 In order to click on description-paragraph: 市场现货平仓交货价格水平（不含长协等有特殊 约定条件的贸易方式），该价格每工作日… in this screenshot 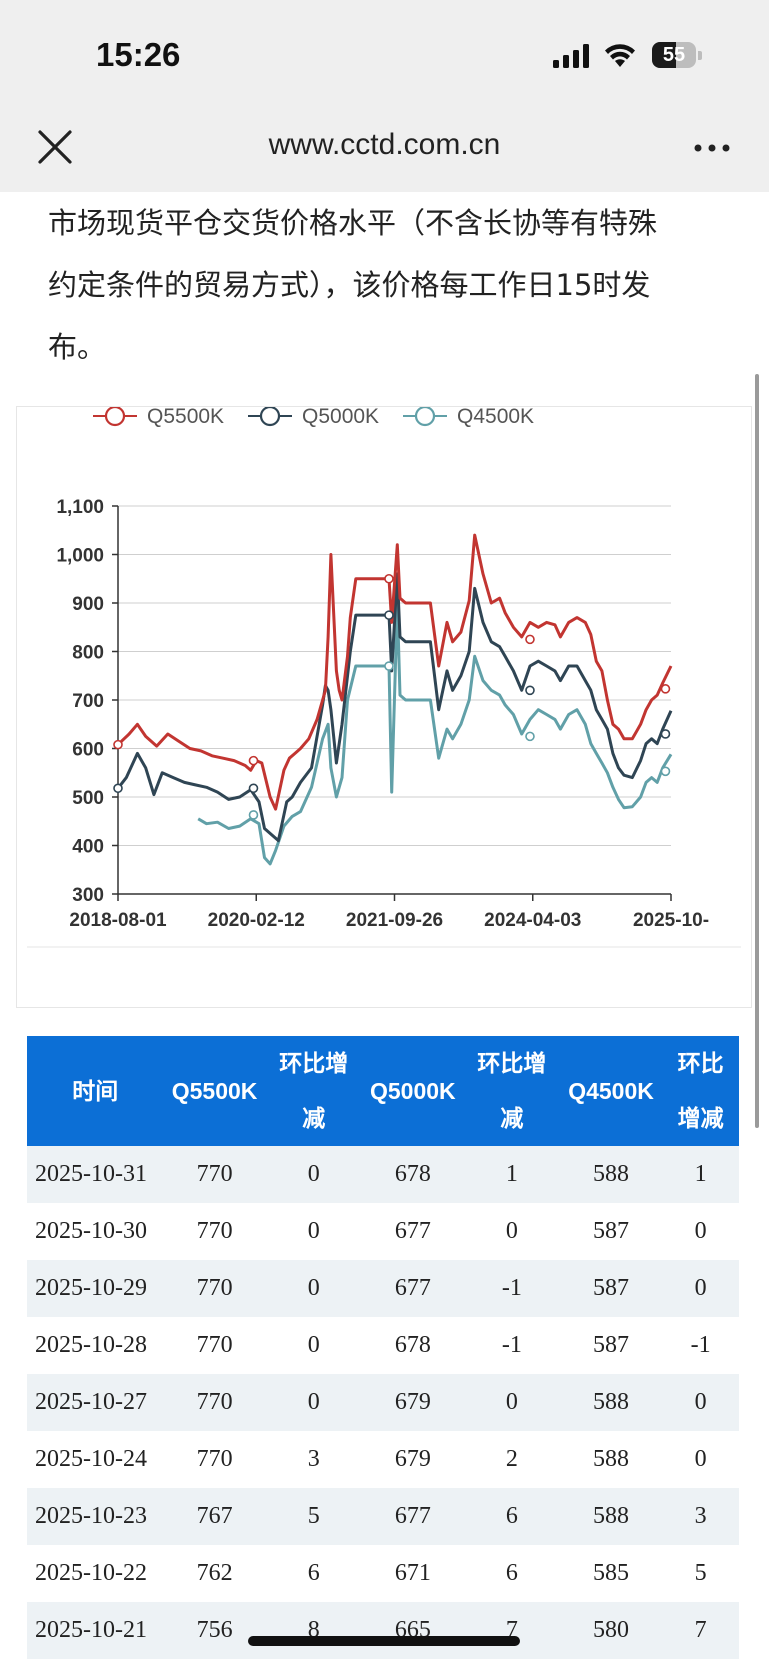, I will do `click(388, 285)`.